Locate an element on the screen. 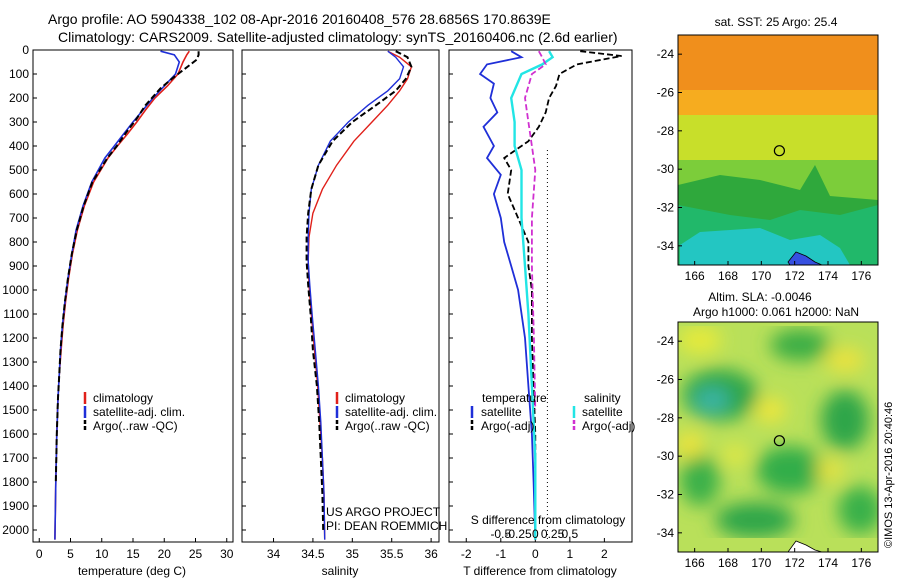 The width and height of the screenshot is (900, 580). depth-tick-label: 1300 is located at coordinates (15, 362).